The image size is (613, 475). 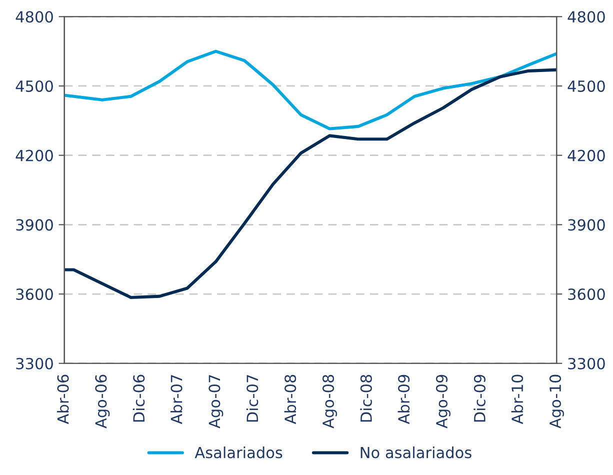 I want to click on x-tick-label: Ago-10, so click(x=556, y=401).